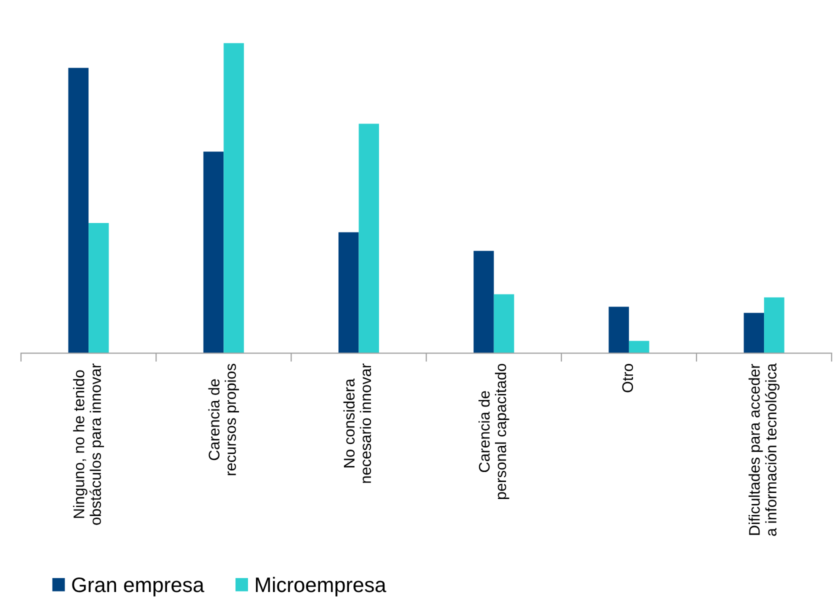 The width and height of the screenshot is (840, 609). Describe the element at coordinates (88, 444) in the screenshot. I see `x-tick-label: Ninguno, no he tenido obstáculos para innovar` at that location.